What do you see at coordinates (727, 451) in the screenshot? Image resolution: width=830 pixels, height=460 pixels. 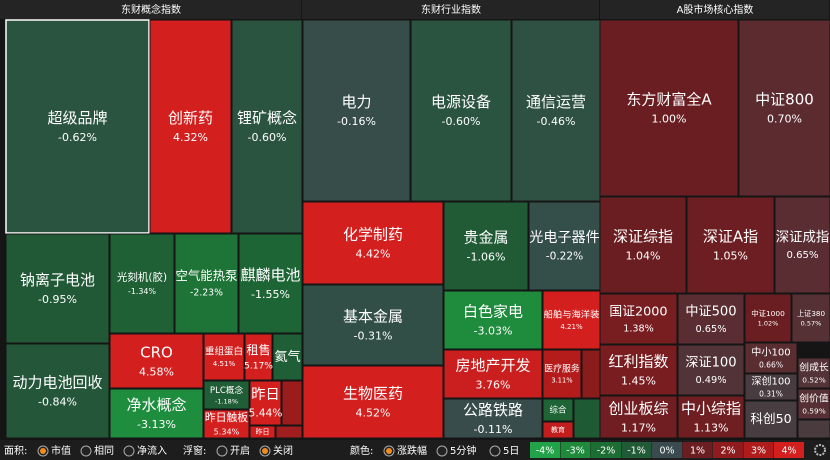 I see `legend-label: 2%` at bounding box center [727, 451].